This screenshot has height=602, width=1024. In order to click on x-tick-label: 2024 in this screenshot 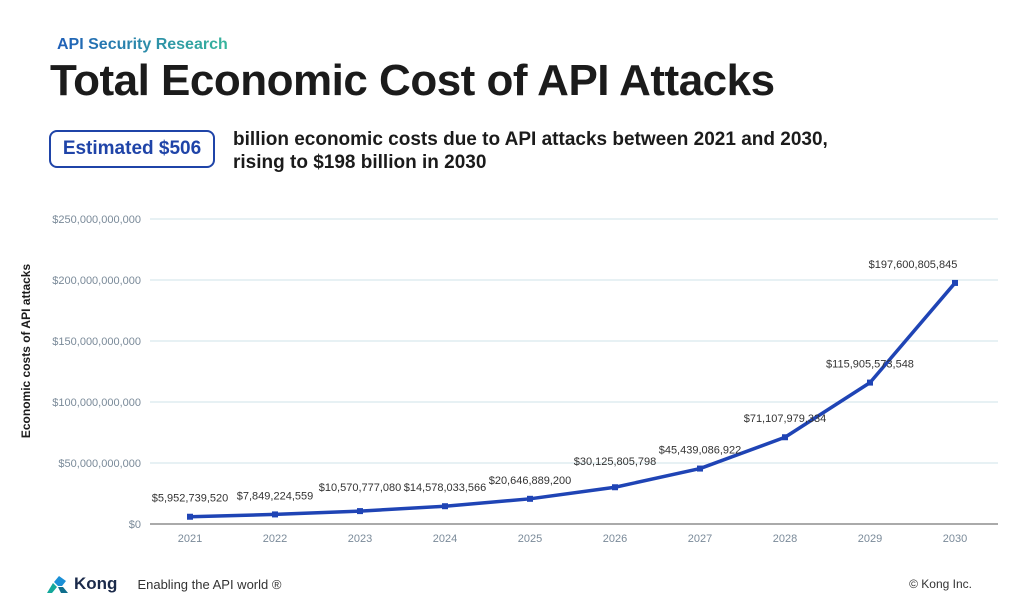, I will do `click(445, 539)`.